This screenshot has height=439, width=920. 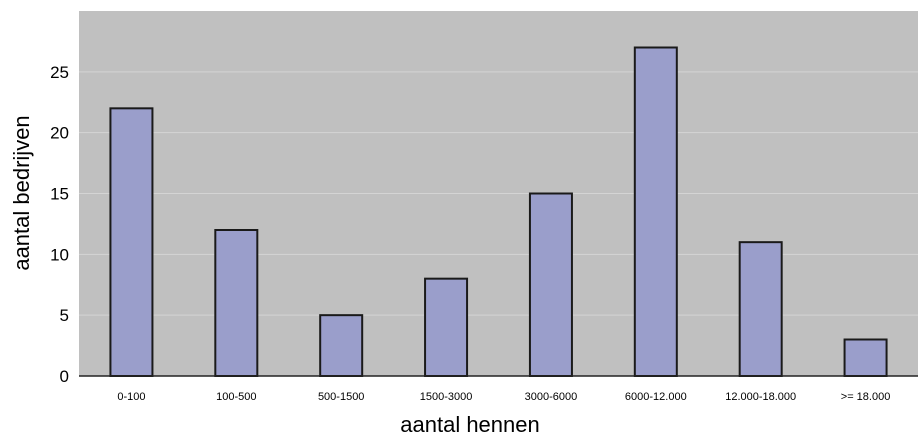 What do you see at coordinates (59, 133) in the screenshot?
I see `y-tick-label: 20` at bounding box center [59, 133].